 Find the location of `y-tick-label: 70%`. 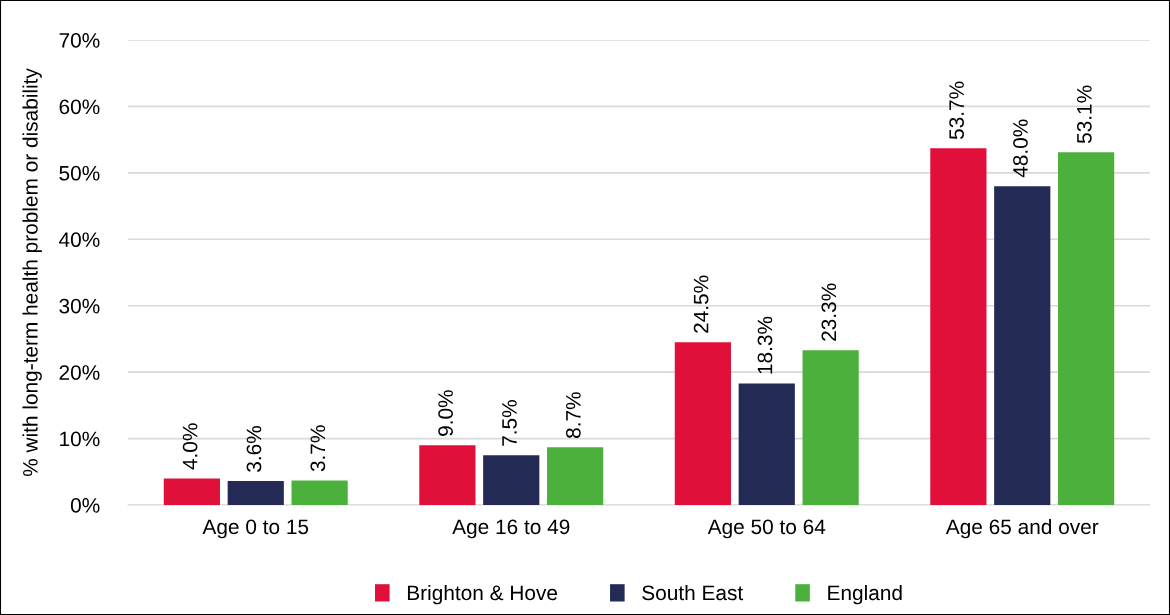

y-tick-label: 70% is located at coordinates (79, 40).